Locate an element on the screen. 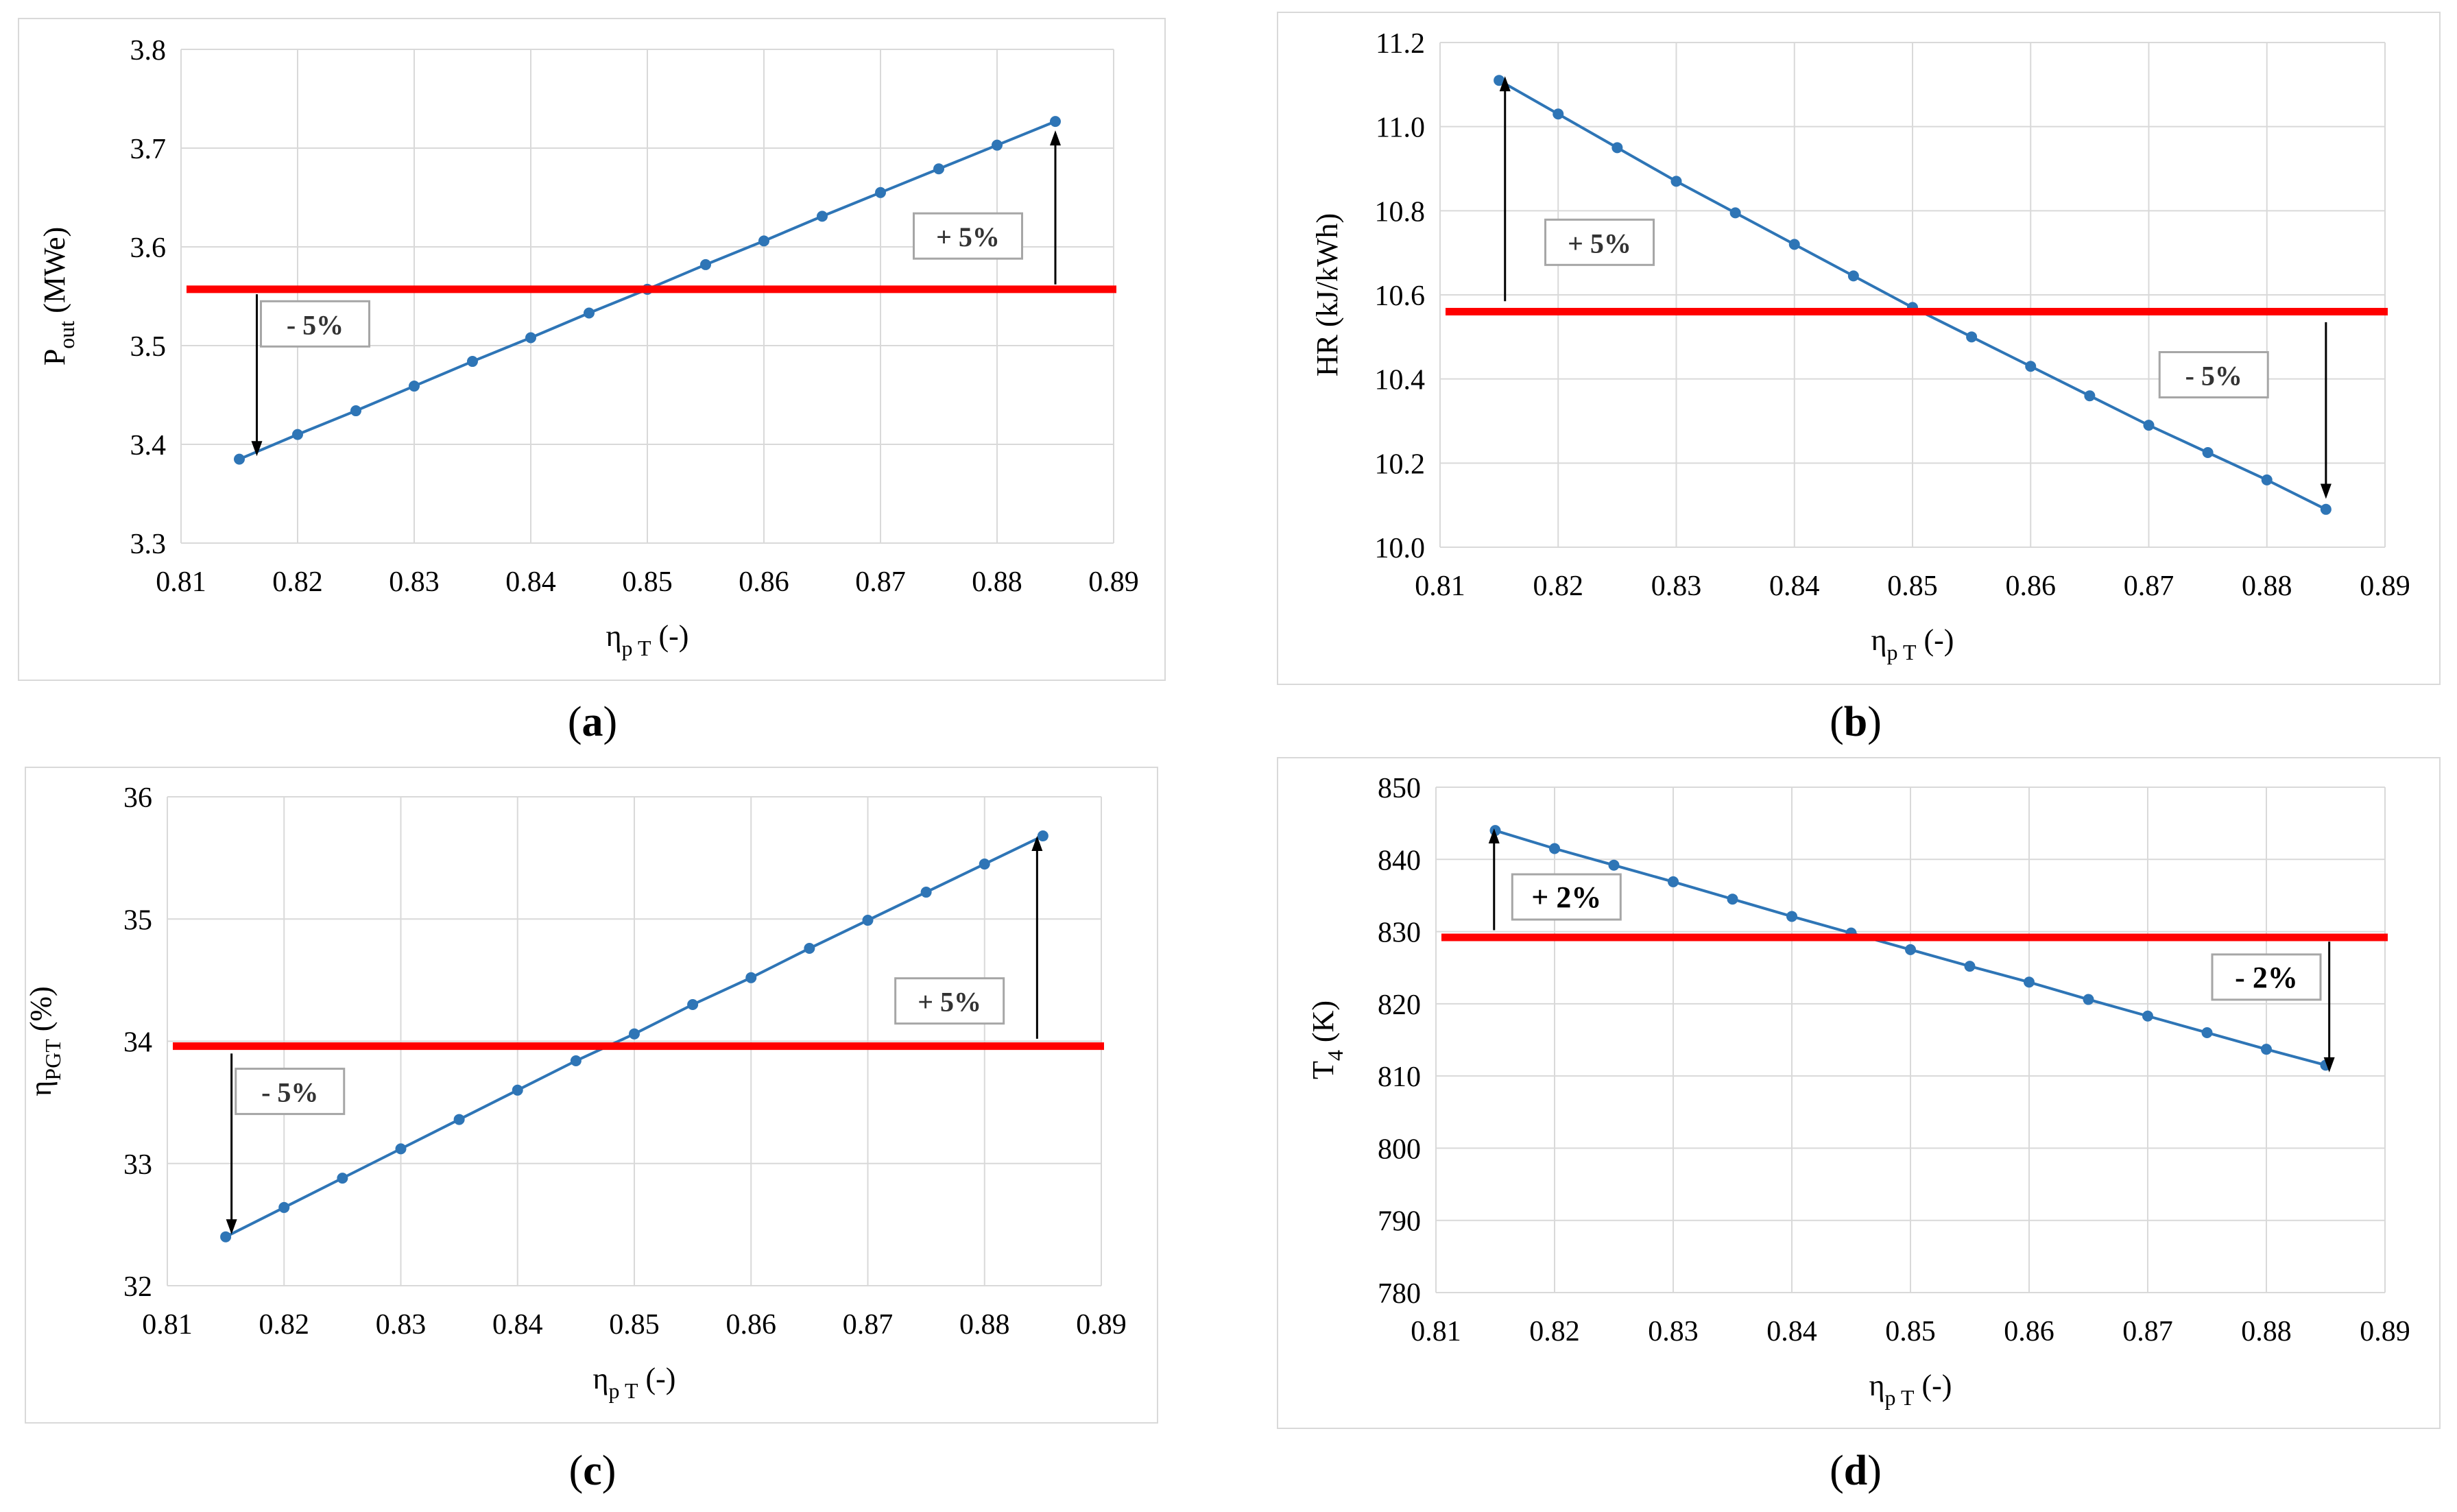 This screenshot has height=1512, width=2457. y-tick-label: 11.2 is located at coordinates (1400, 44).